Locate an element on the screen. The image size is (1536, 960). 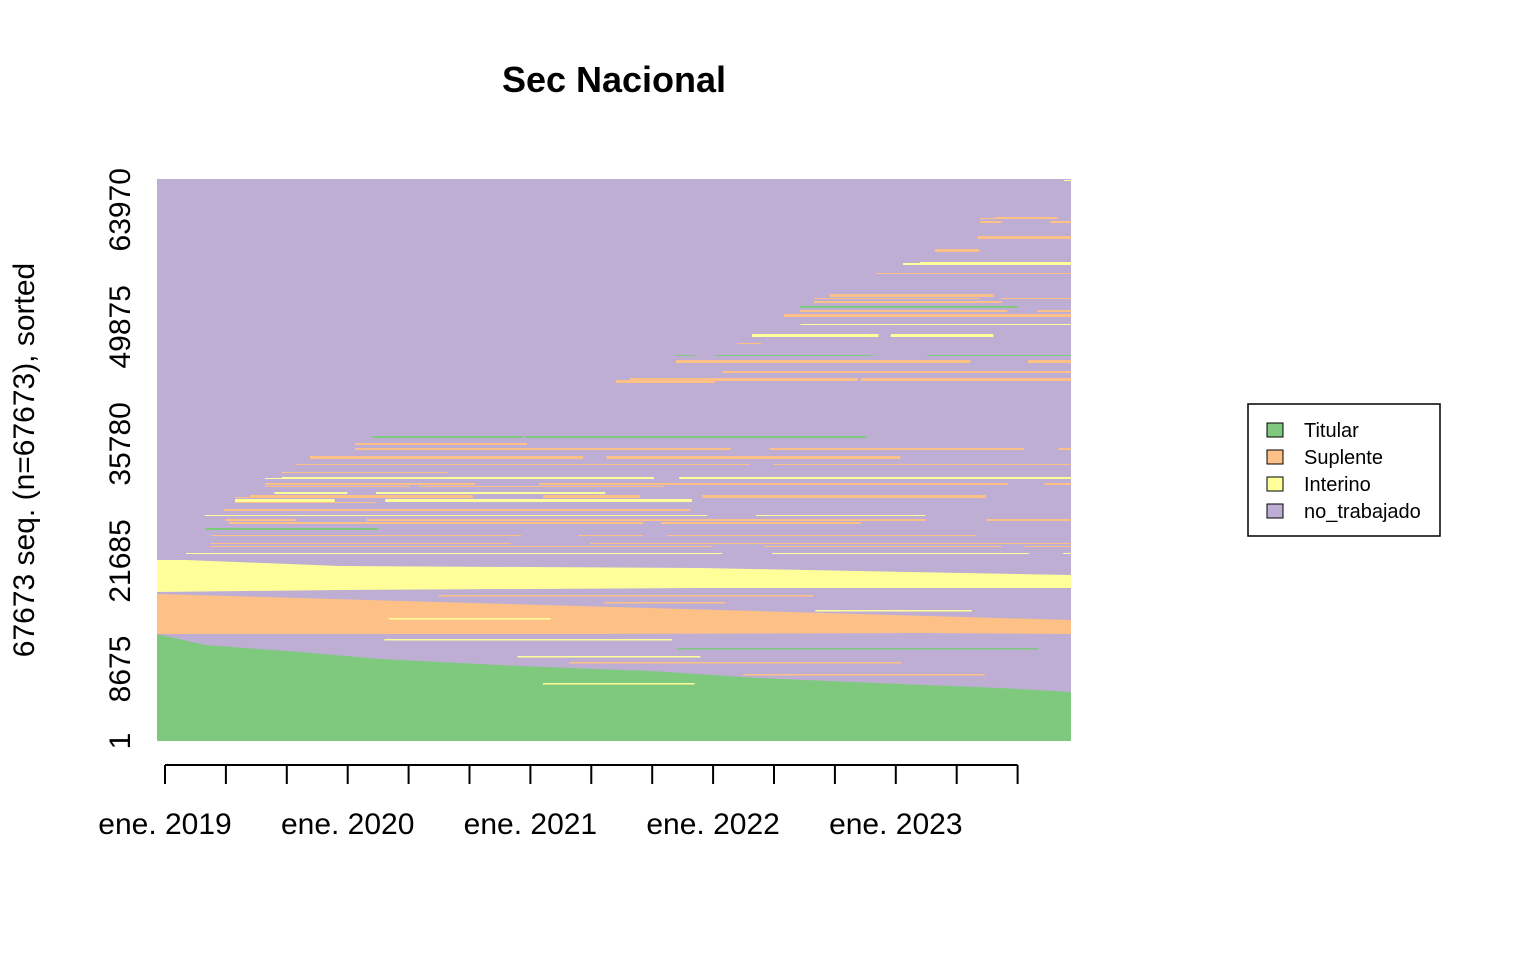
y-axis-label: 67673 seq. (n=67673), sorted is located at coordinates (24, 460).